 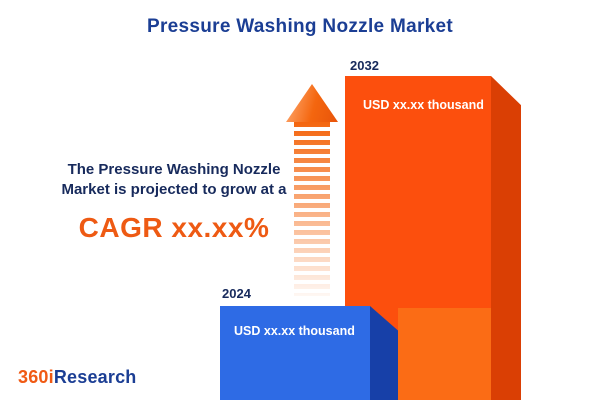 What do you see at coordinates (312, 103) in the screenshot?
I see `arrow-head-icon` at bounding box center [312, 103].